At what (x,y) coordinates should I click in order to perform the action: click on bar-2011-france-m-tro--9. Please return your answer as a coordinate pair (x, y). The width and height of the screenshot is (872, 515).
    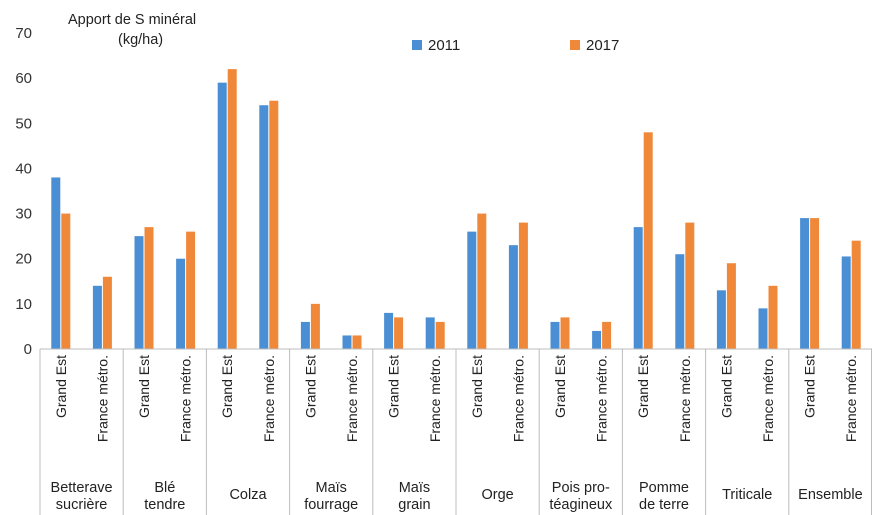
    Looking at the image, I should click on (763, 328).